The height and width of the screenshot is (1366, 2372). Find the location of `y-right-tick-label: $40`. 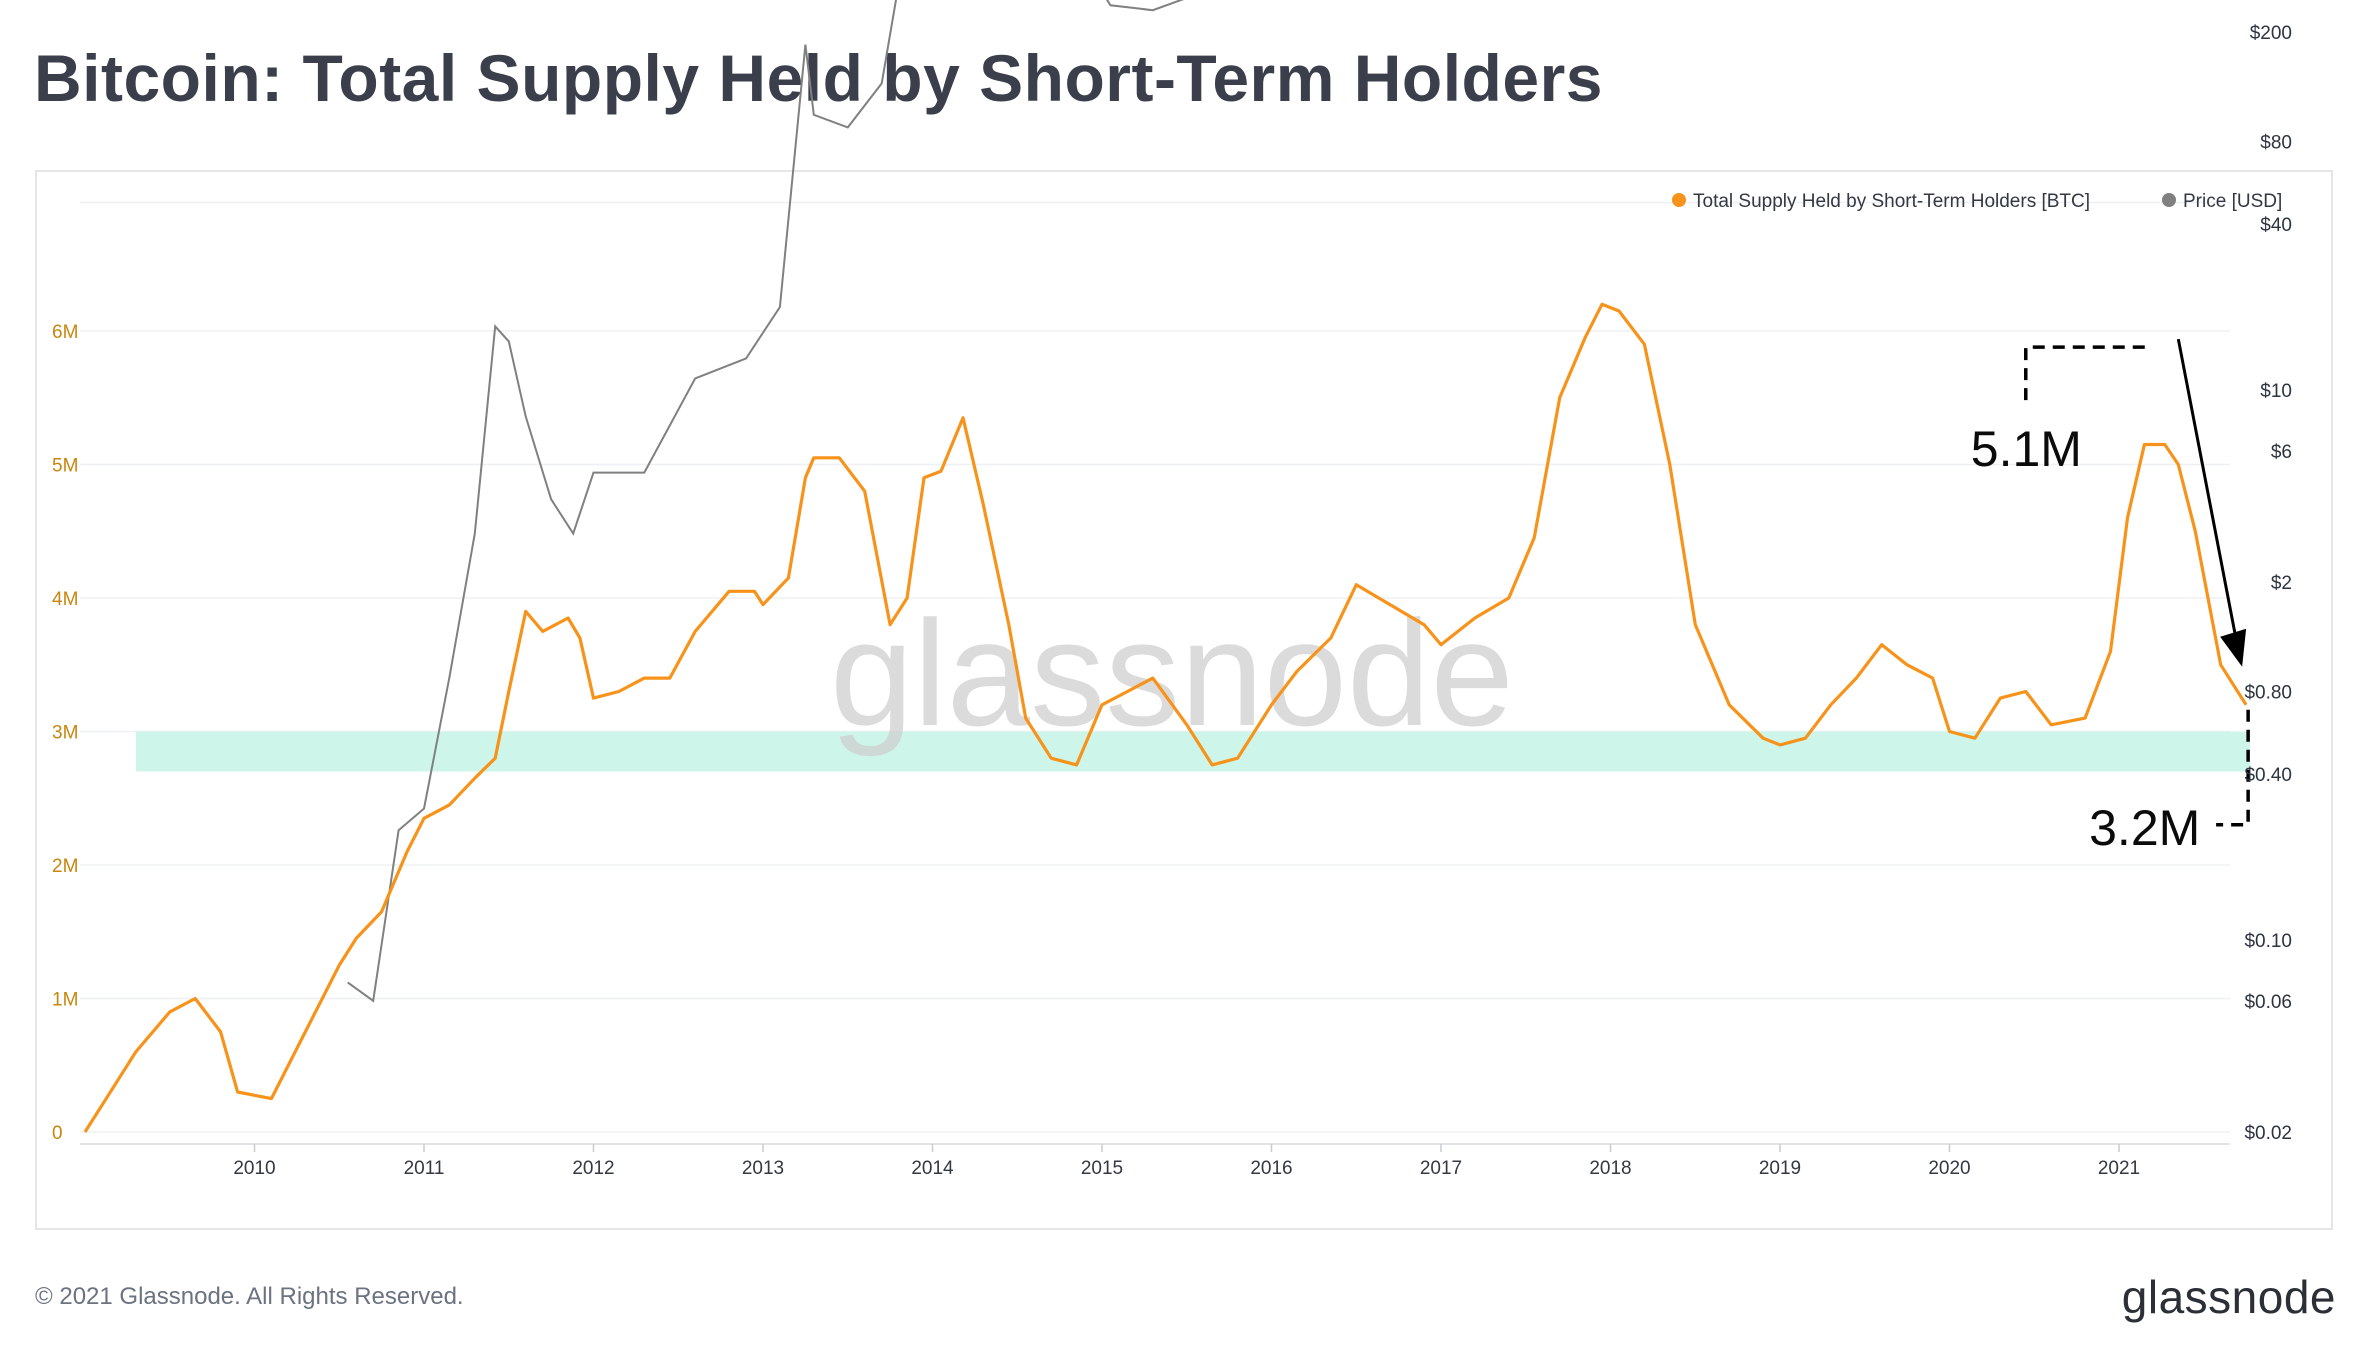

y-right-tick-label: $40 is located at coordinates (2276, 225).